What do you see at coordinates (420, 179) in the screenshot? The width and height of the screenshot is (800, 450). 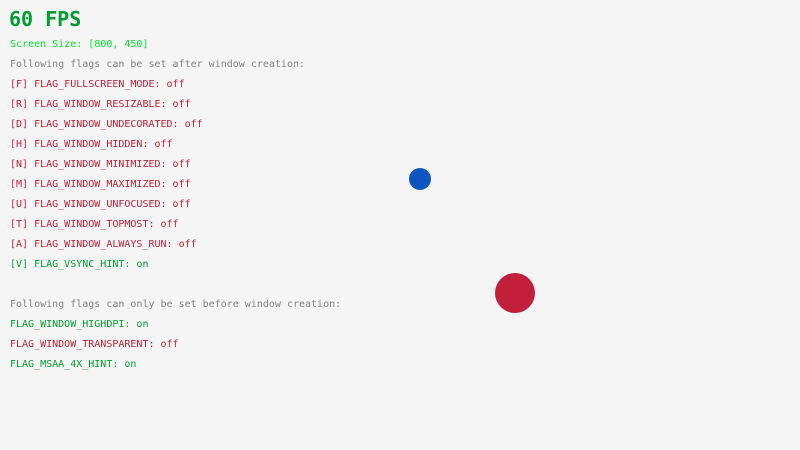 I see `bouncing-ball-blue` at bounding box center [420, 179].